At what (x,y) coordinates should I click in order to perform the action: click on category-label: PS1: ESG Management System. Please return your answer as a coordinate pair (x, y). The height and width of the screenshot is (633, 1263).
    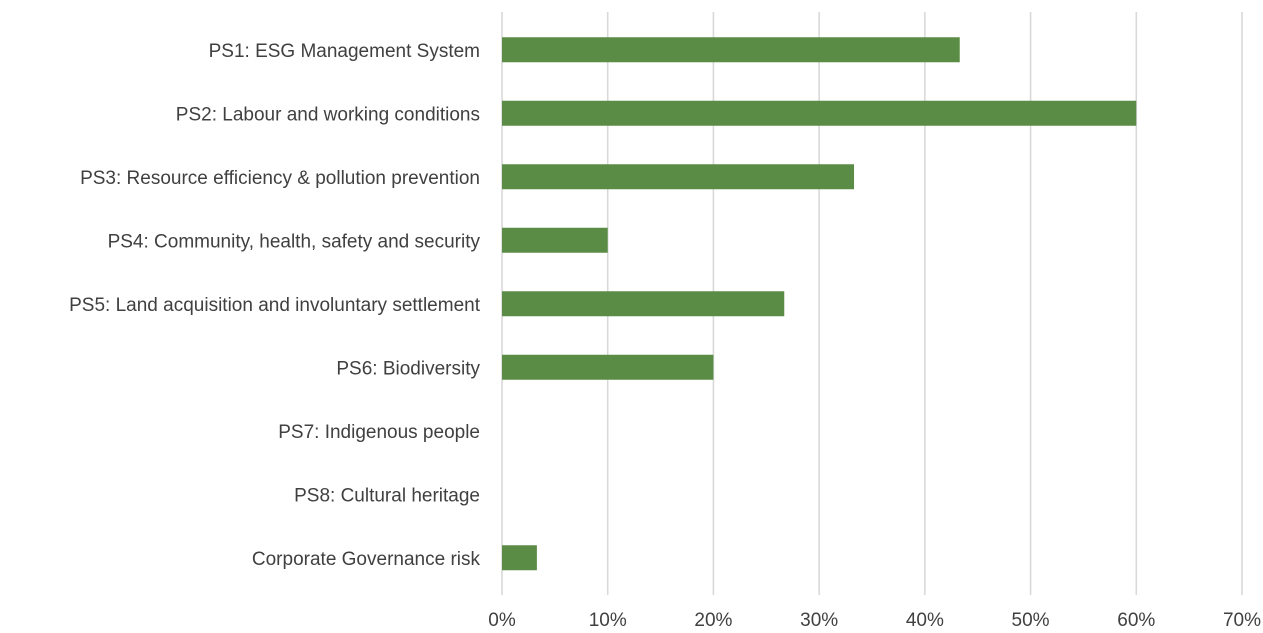
    Looking at the image, I should click on (344, 51).